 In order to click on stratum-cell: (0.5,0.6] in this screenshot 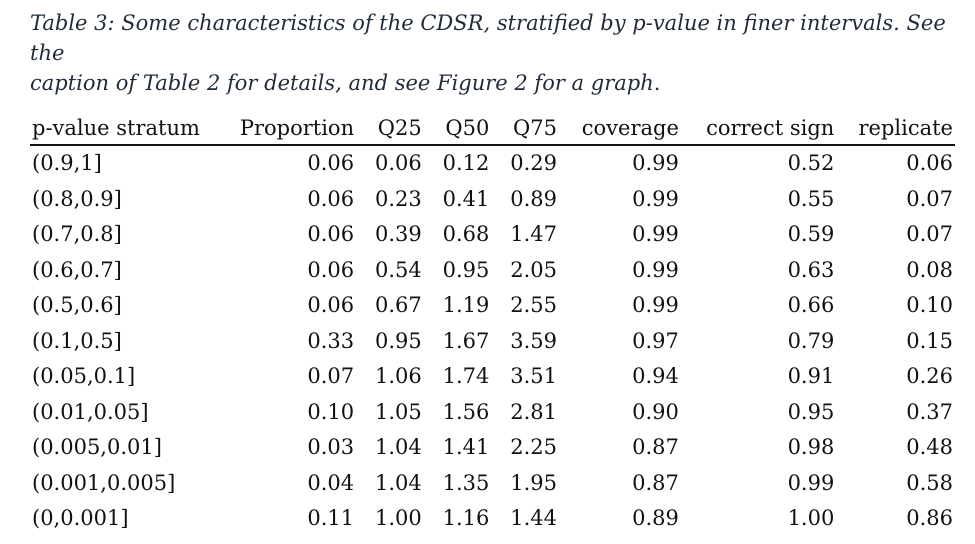, I will do `click(77, 305)`.